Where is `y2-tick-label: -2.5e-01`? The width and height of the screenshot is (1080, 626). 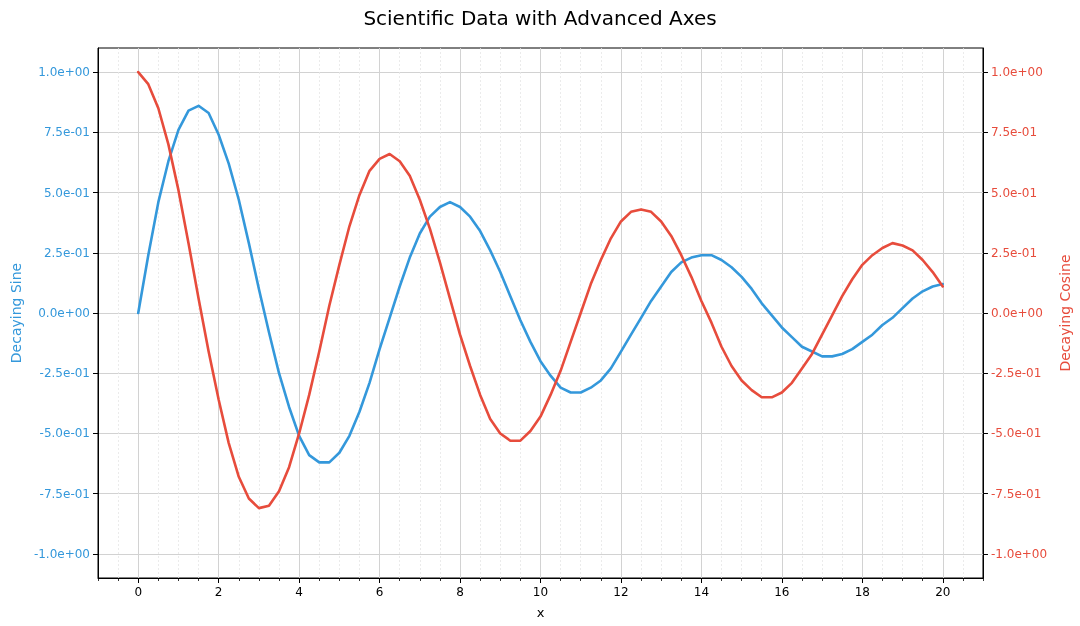
y2-tick-label: -2.5e-01 is located at coordinates (1016, 373).